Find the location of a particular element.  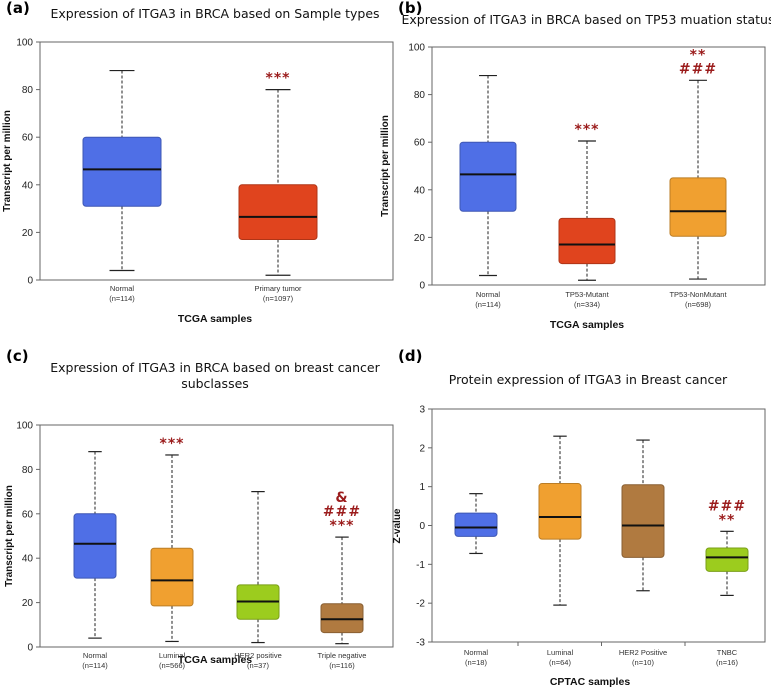

panel-label: (c) is located at coordinates (17, 356).